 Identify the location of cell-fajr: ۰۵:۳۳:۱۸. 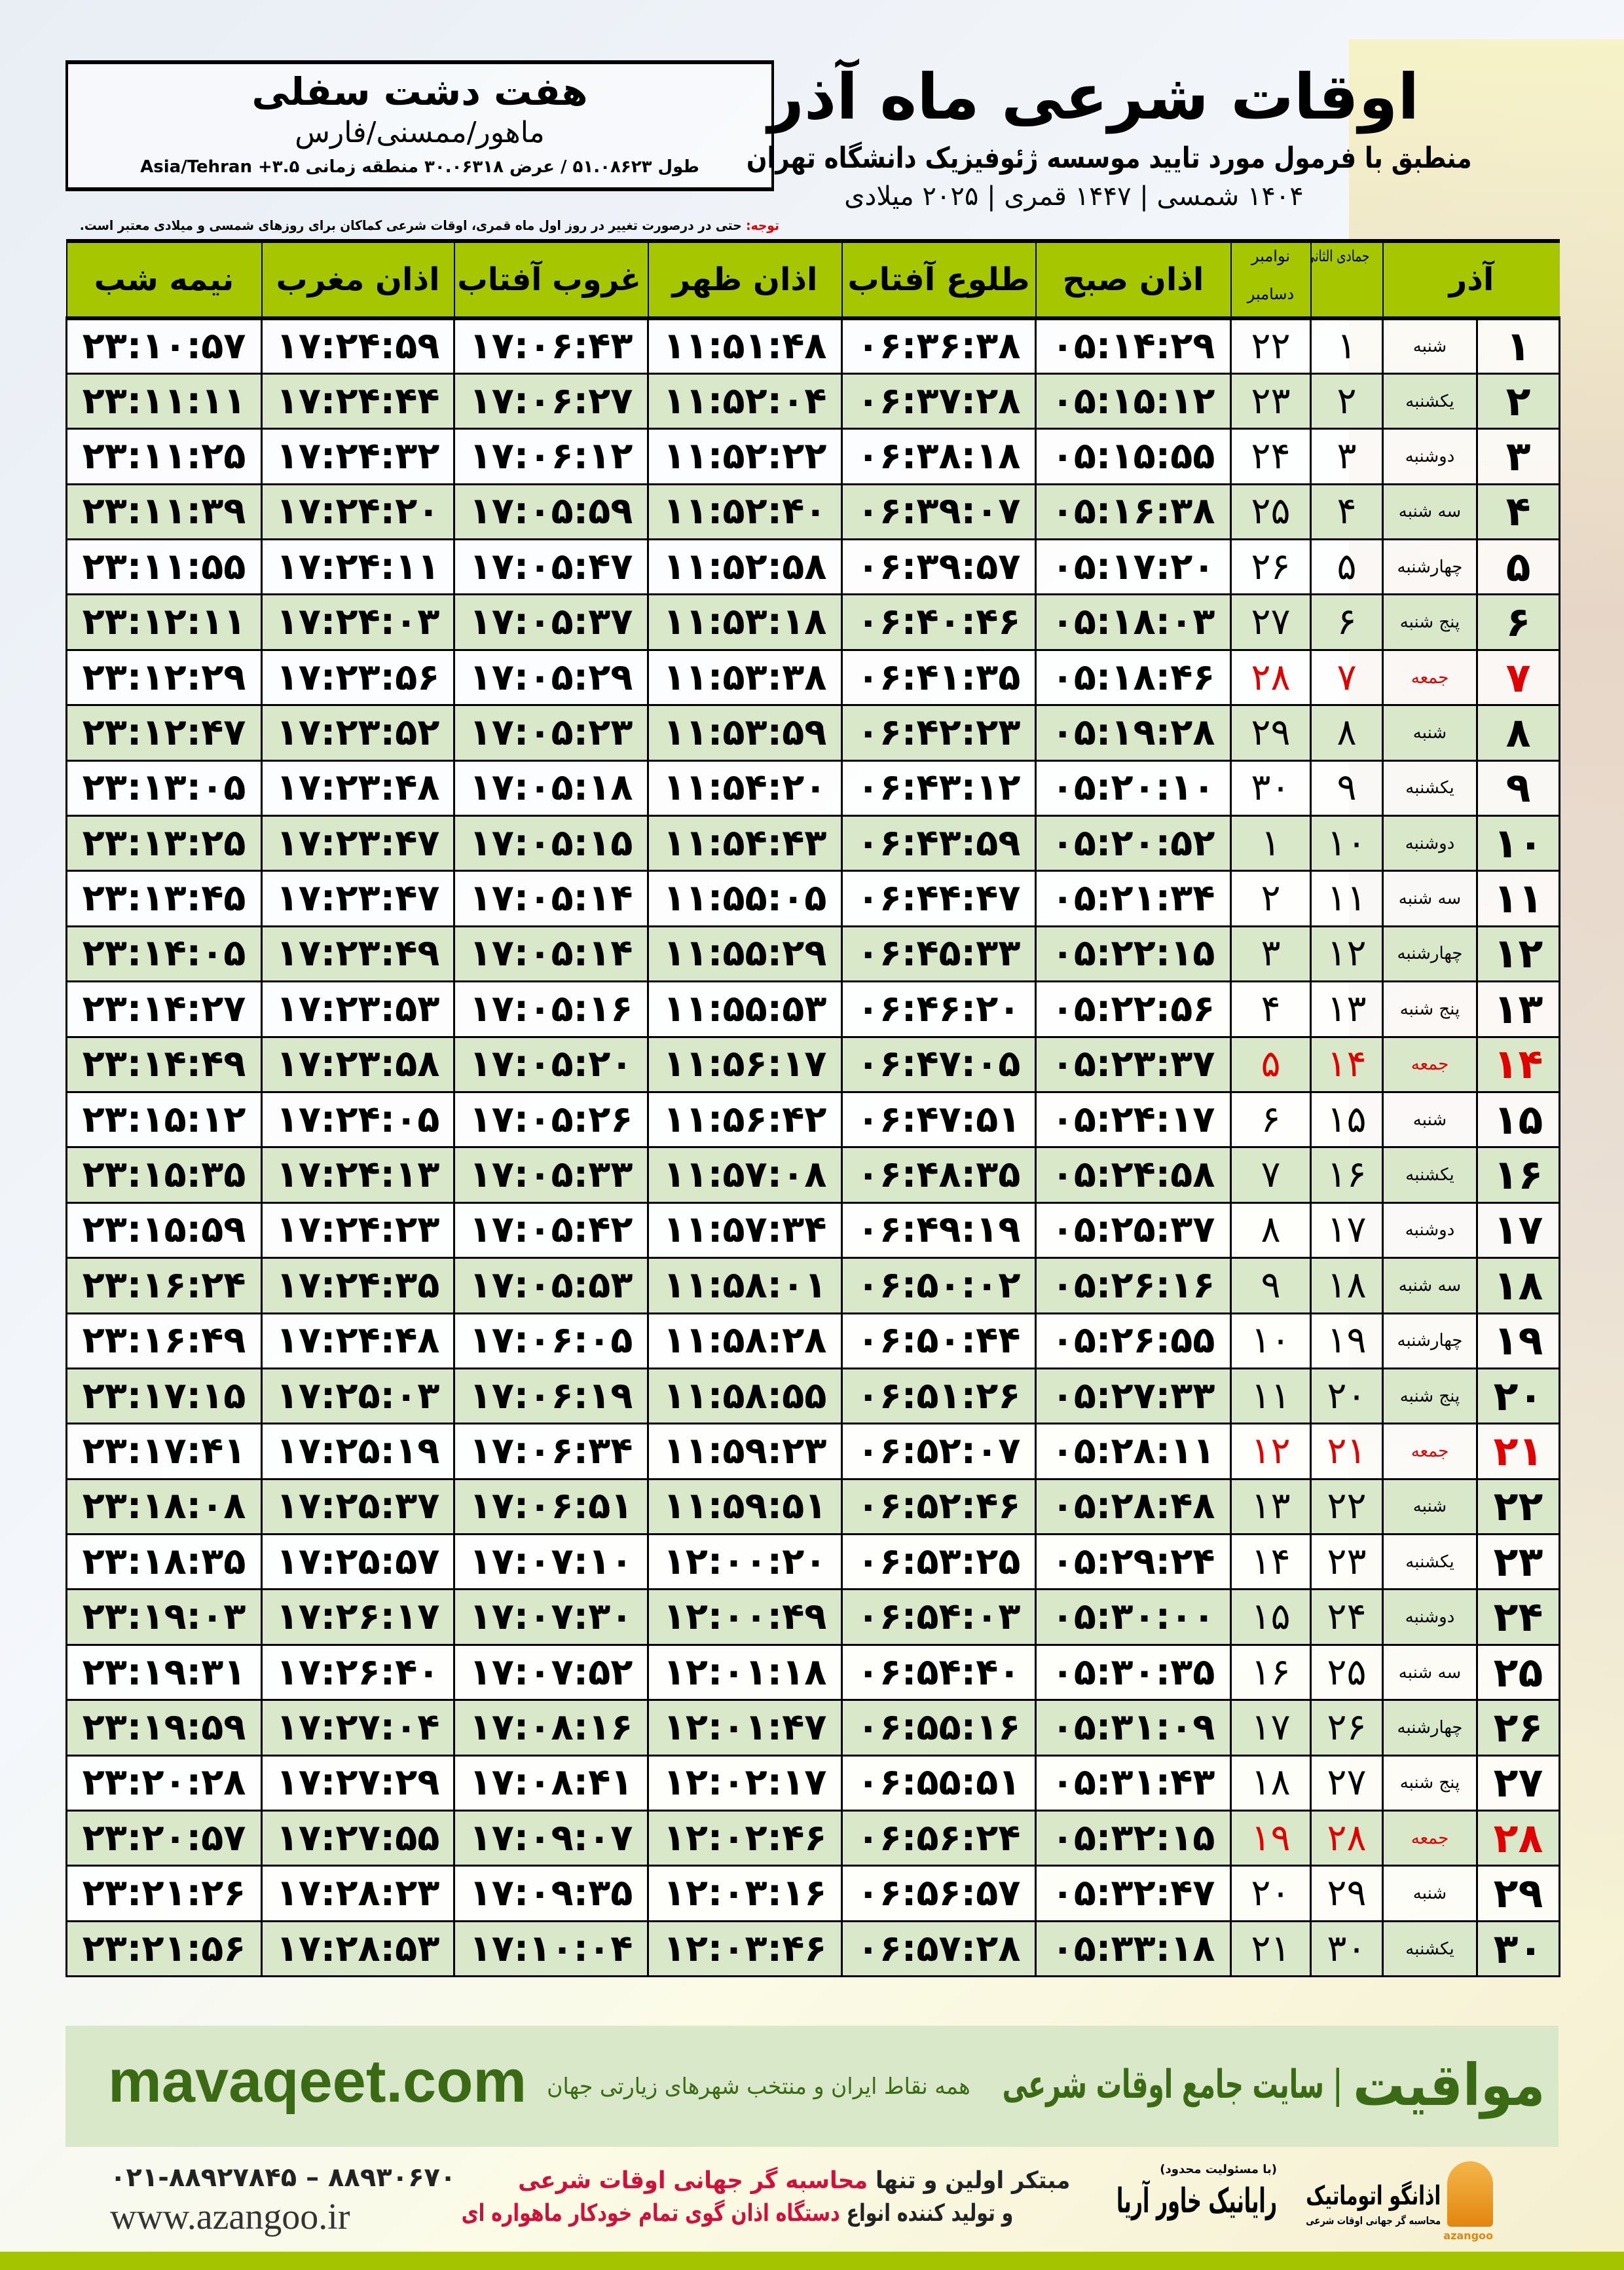
(1133, 1948).